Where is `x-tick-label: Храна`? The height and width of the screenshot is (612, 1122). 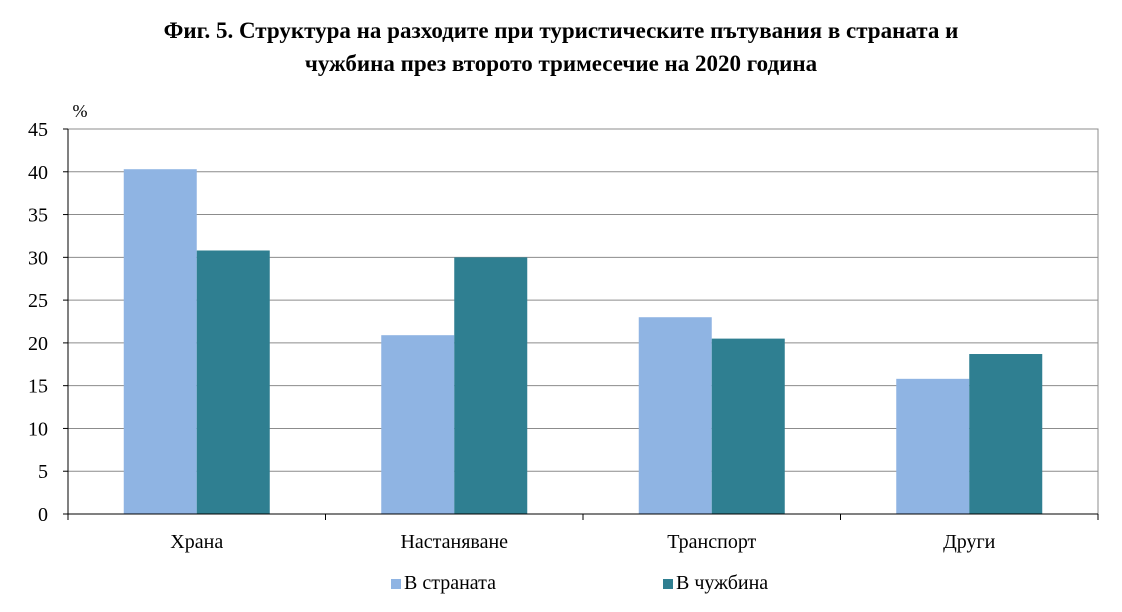
x-tick-label: Храна is located at coordinates (196, 542).